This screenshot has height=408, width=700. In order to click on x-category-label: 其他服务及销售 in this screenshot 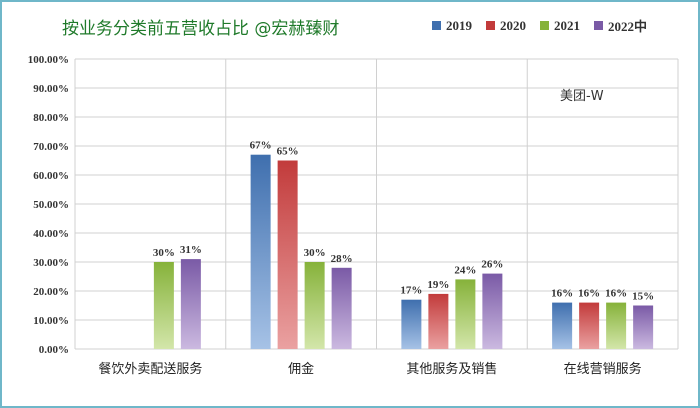, I will do `click(451, 369)`.